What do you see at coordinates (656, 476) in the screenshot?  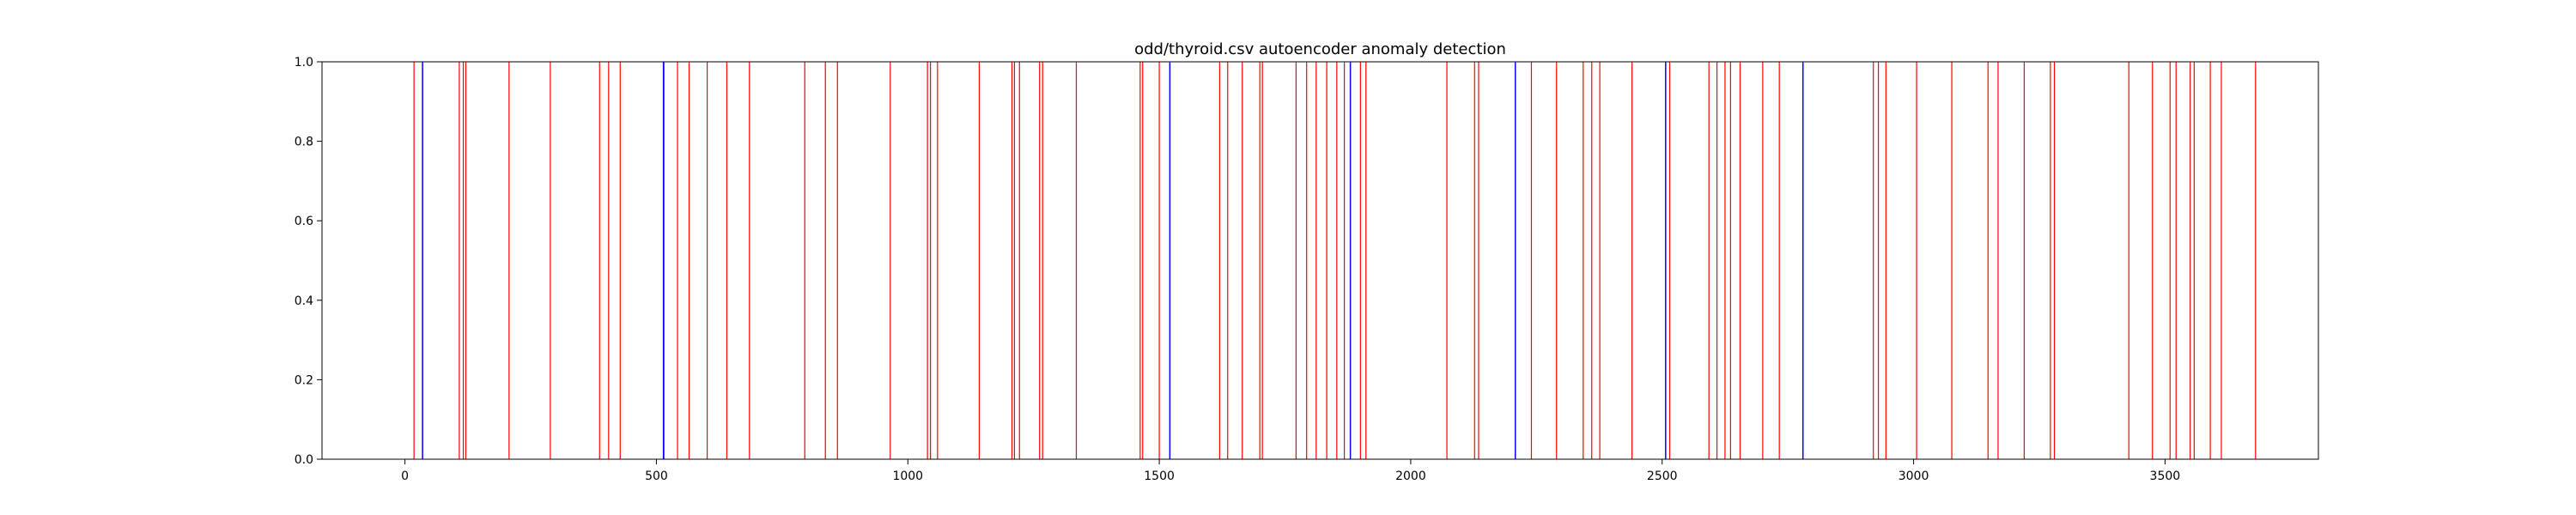 I see `x-tick-label: 500` at bounding box center [656, 476].